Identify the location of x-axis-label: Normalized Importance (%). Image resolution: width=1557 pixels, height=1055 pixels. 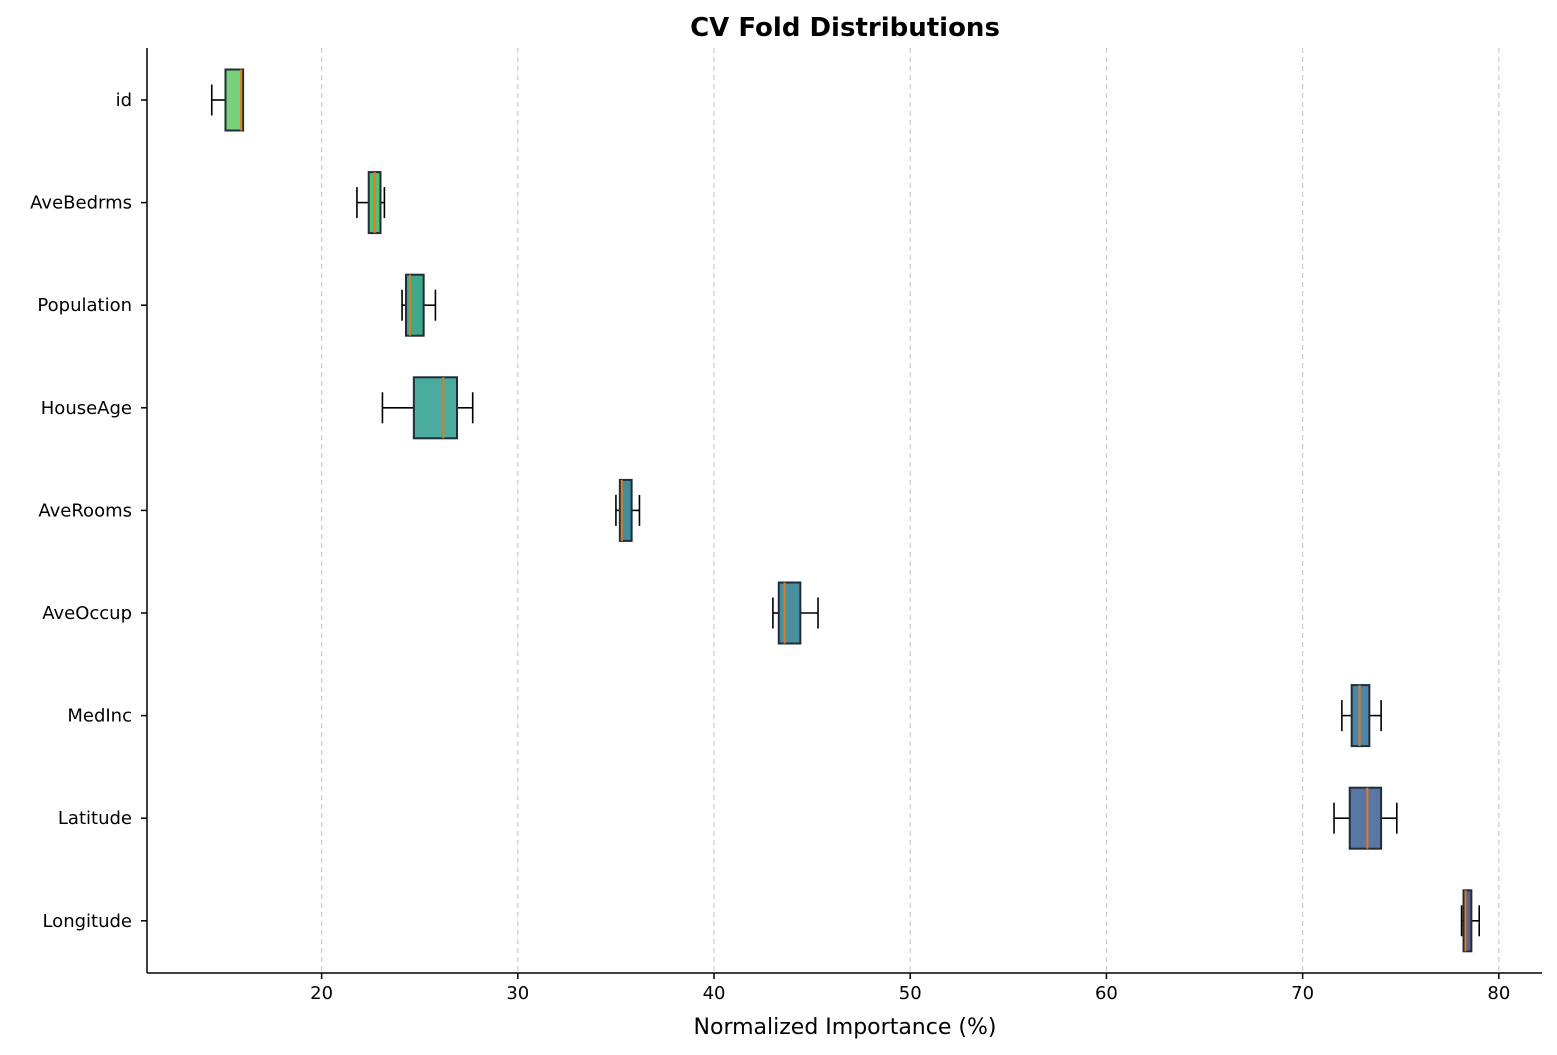
(845, 1027).